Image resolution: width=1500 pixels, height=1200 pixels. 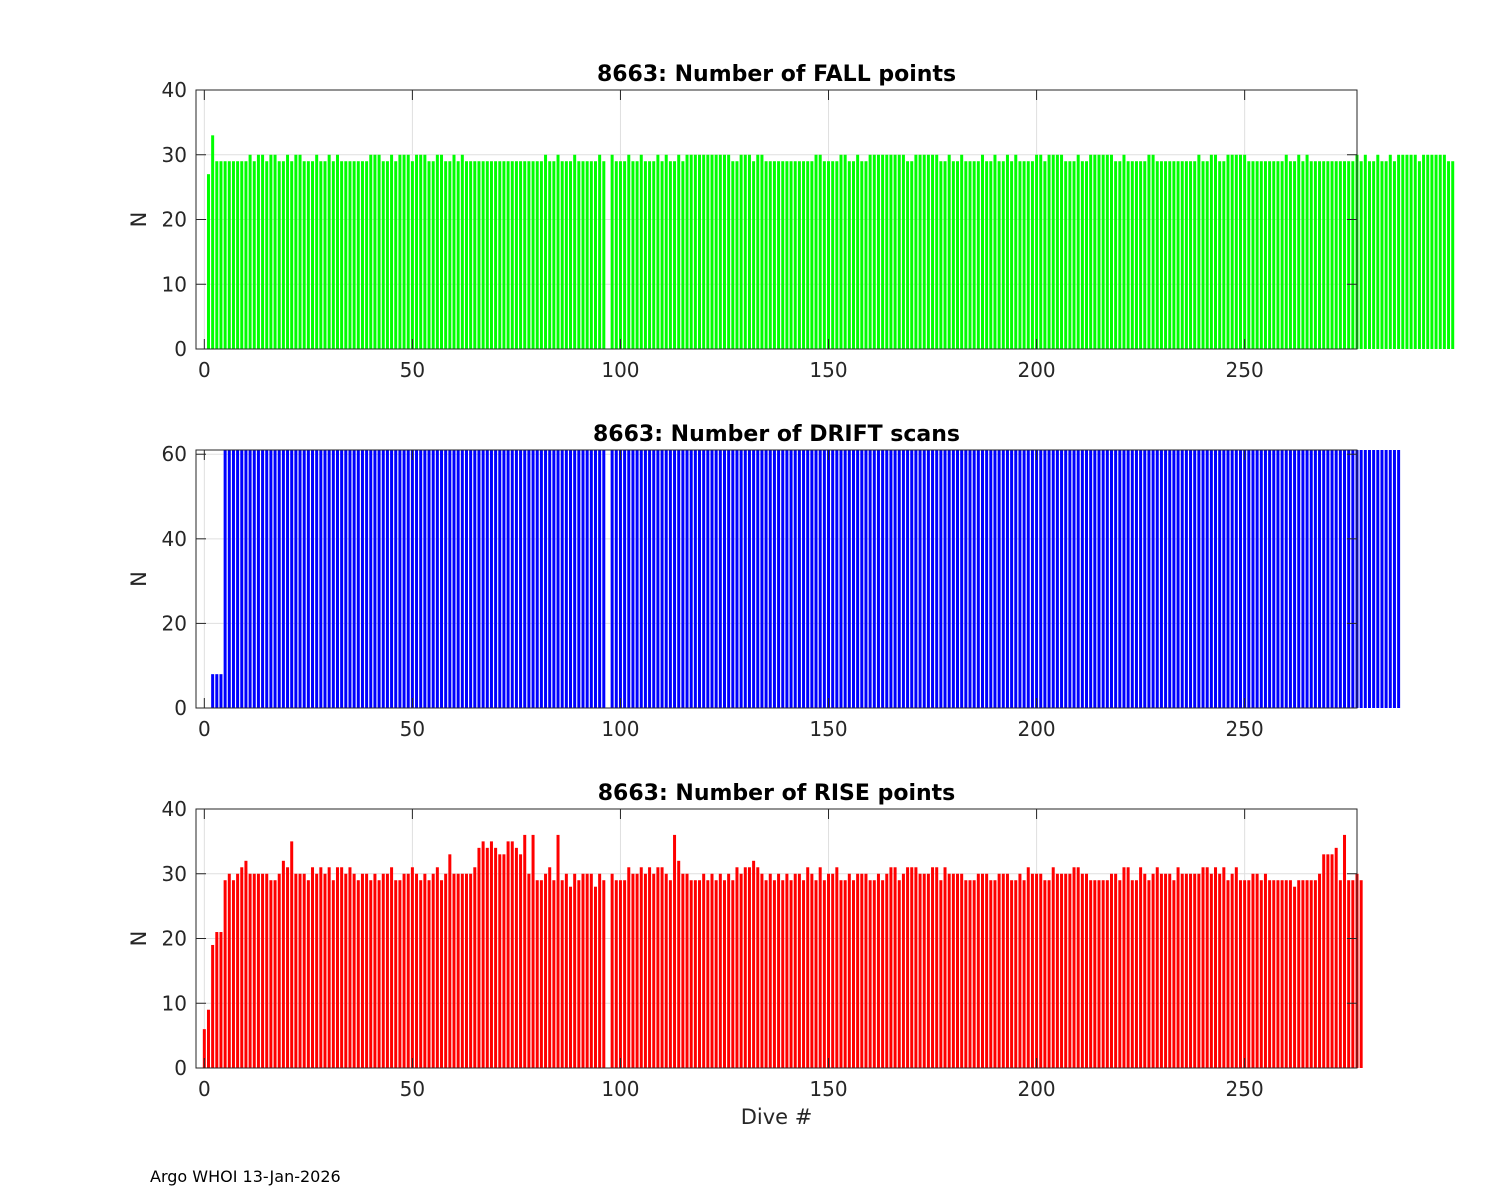 What do you see at coordinates (620, 1089) in the screenshot?
I see `x-tick-label: 100` at bounding box center [620, 1089].